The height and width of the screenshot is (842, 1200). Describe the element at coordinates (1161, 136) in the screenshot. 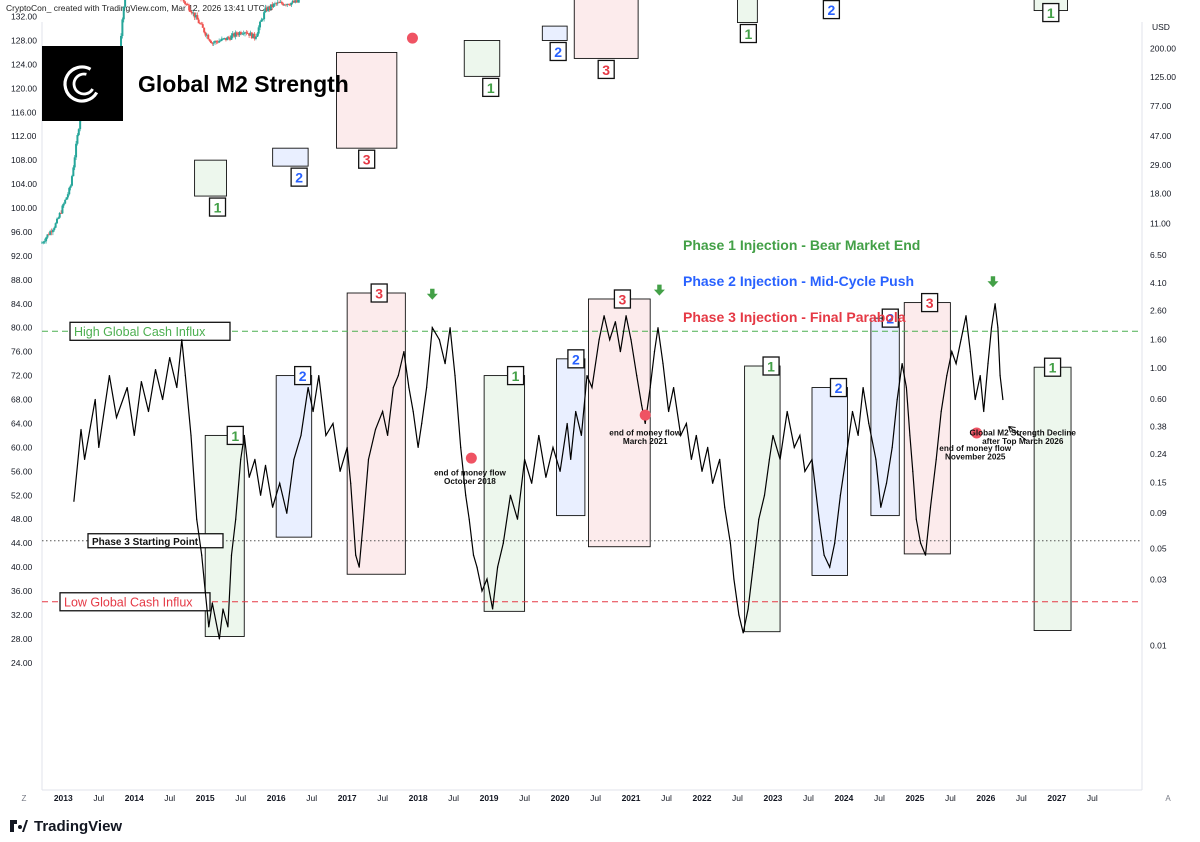

I see `right-axis-tick-label: 47.00` at that location.